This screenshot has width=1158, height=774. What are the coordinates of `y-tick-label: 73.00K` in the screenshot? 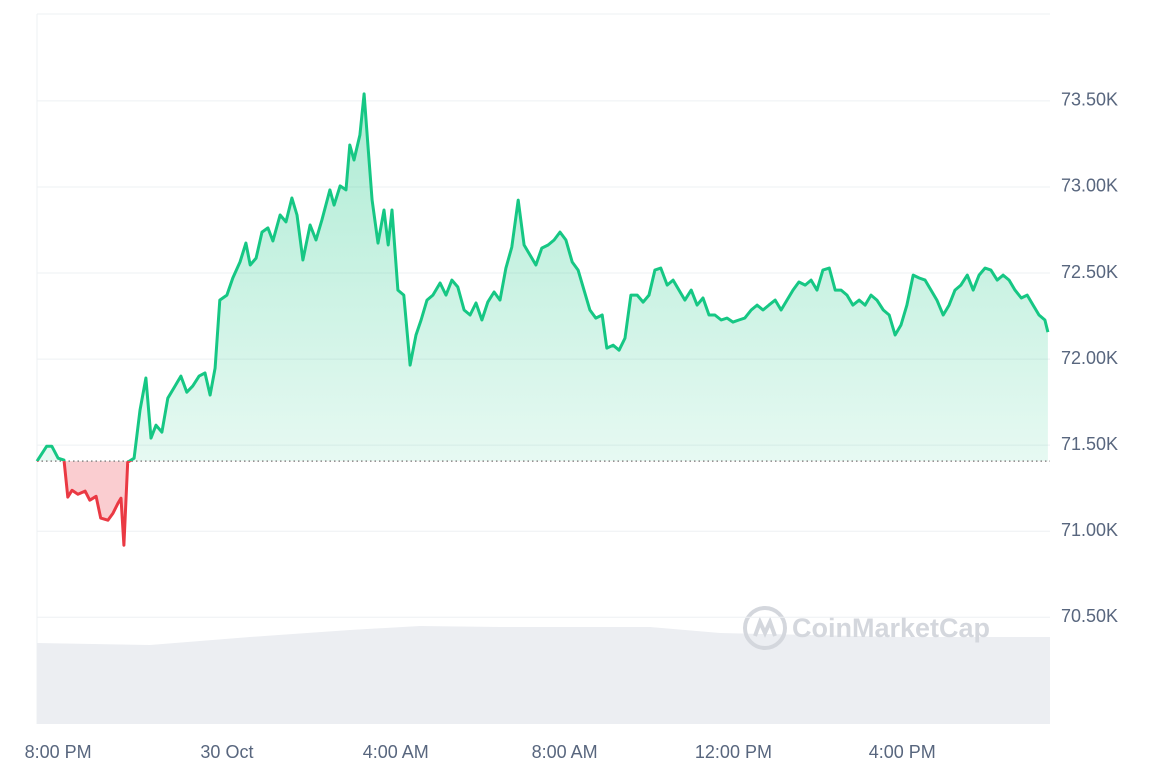 It's located at (1089, 186).